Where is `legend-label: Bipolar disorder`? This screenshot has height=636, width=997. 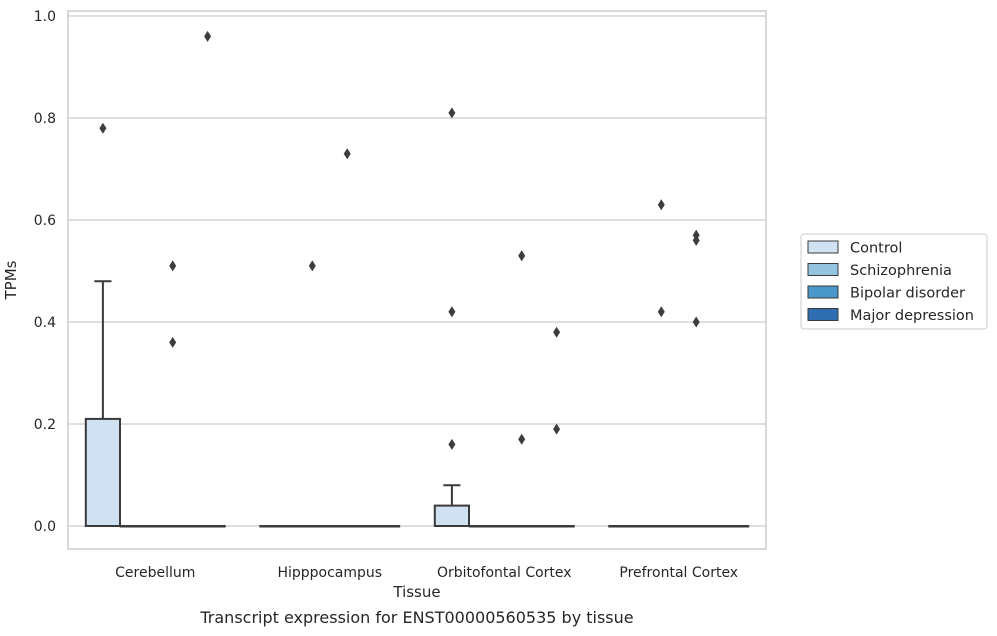 legend-label: Bipolar disorder is located at coordinates (907, 294).